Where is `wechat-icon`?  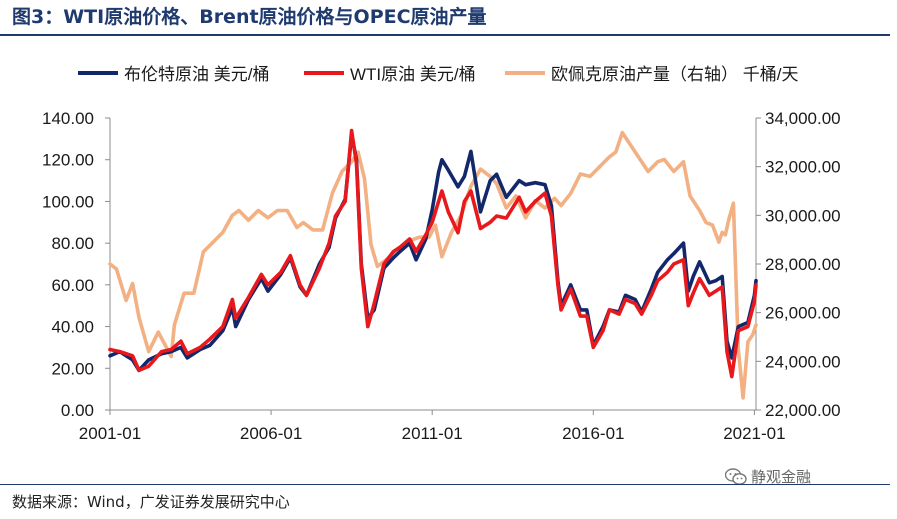
wechat-icon is located at coordinates (736, 476).